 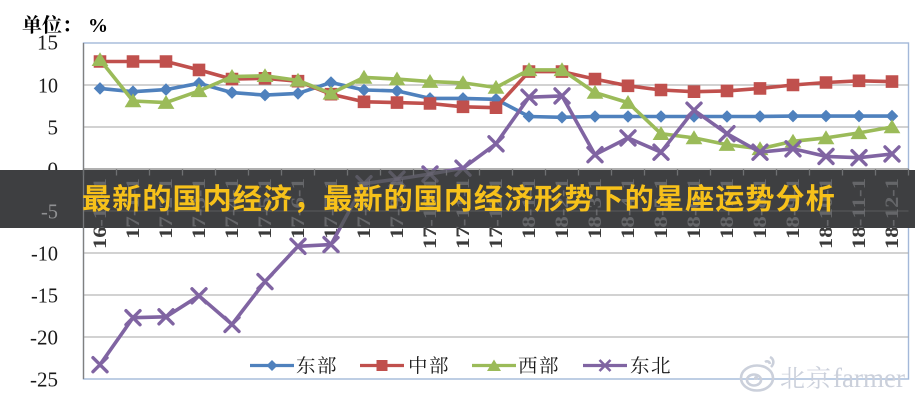 What do you see at coordinates (47, 43) in the screenshot?
I see `svg-text: 15` at bounding box center [47, 43].